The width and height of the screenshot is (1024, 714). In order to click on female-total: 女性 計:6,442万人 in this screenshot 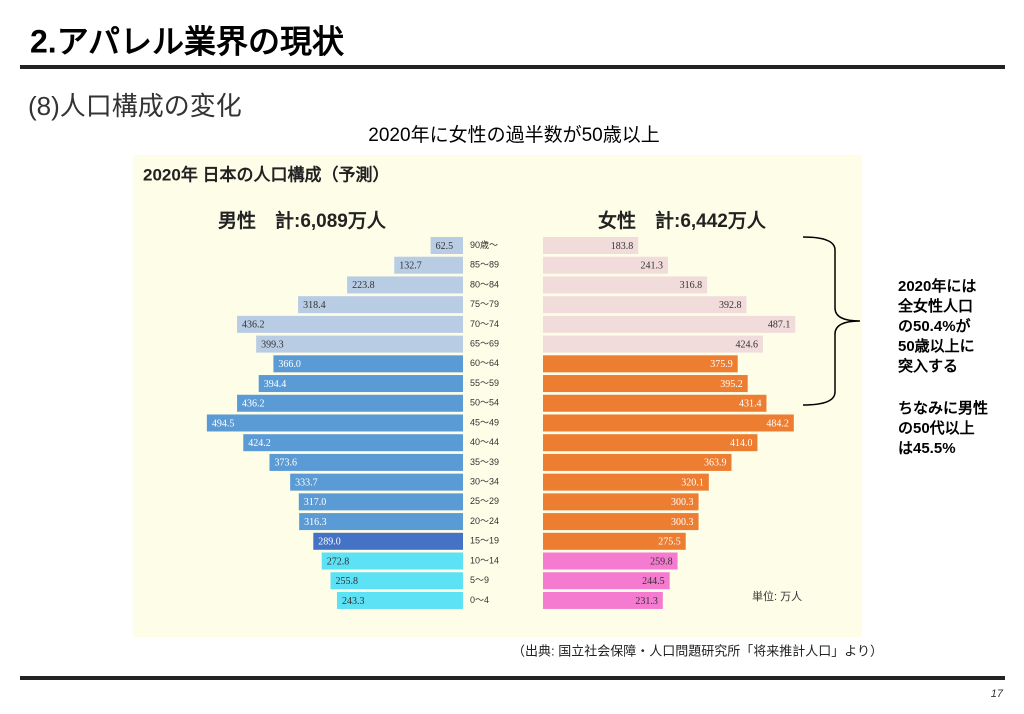, I will do `click(682, 220)`.